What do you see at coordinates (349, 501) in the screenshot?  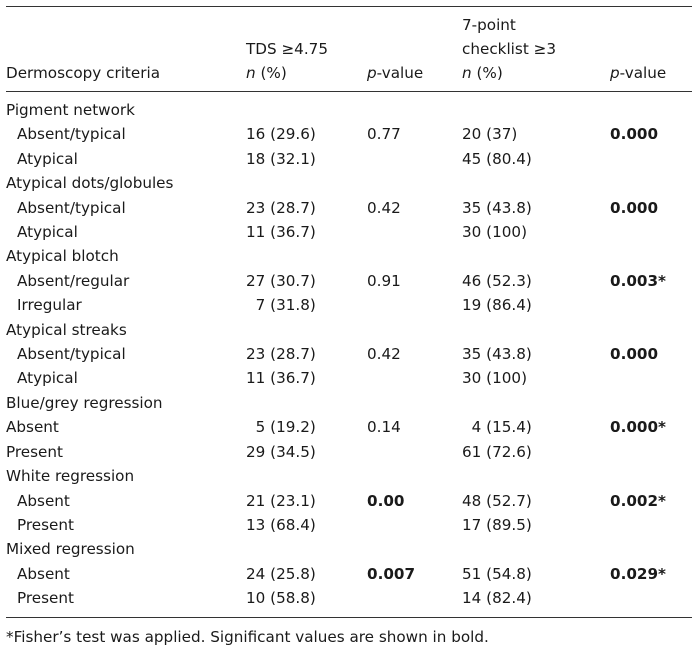 I see `table-row: Absent 21 (23.1) 0.00 48 (52.7) 0.002*` at bounding box center [349, 501].